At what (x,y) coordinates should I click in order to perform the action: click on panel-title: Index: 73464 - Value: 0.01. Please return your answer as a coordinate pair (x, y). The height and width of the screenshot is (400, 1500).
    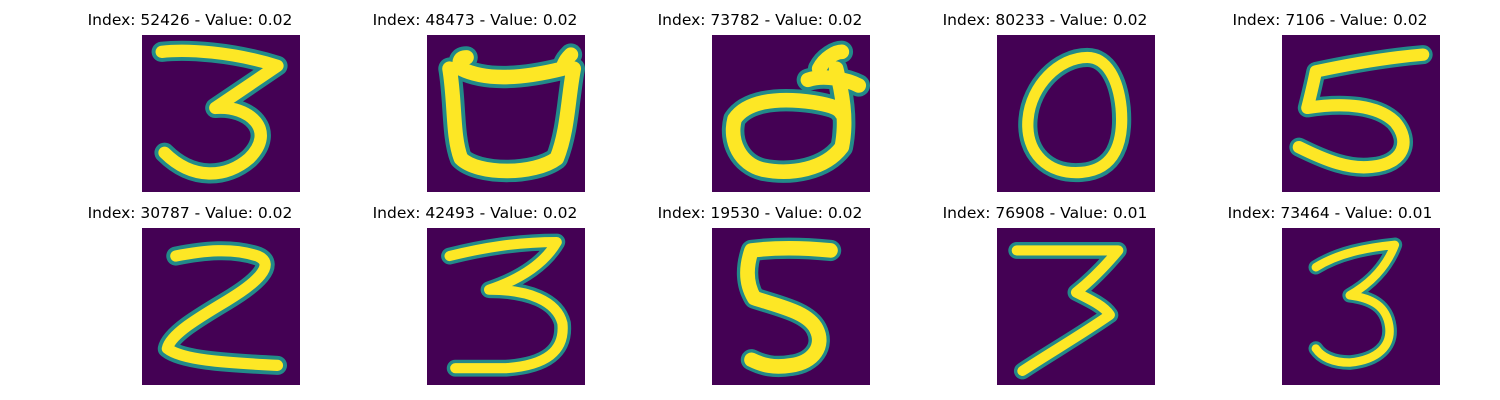
    Looking at the image, I should click on (1330, 213).